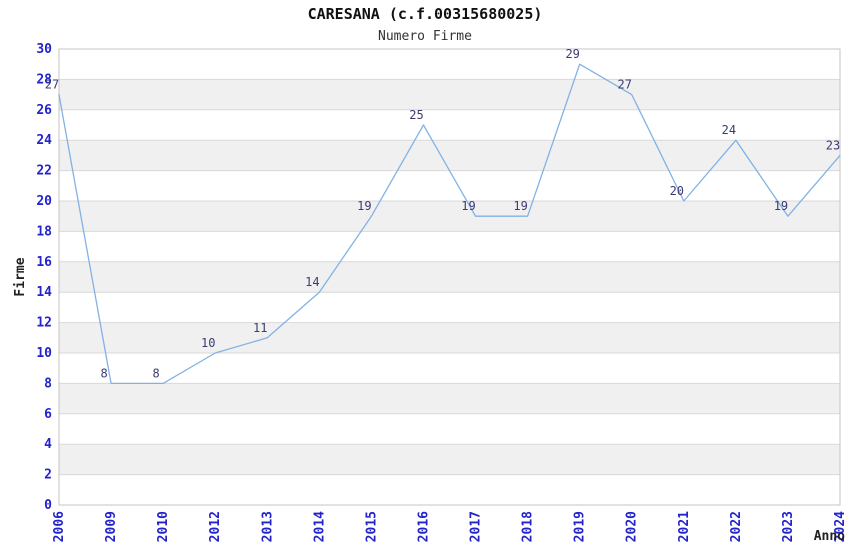 The height and width of the screenshot is (550, 850). Describe the element at coordinates (48, 475) in the screenshot. I see `y-tick-label: 2` at that location.